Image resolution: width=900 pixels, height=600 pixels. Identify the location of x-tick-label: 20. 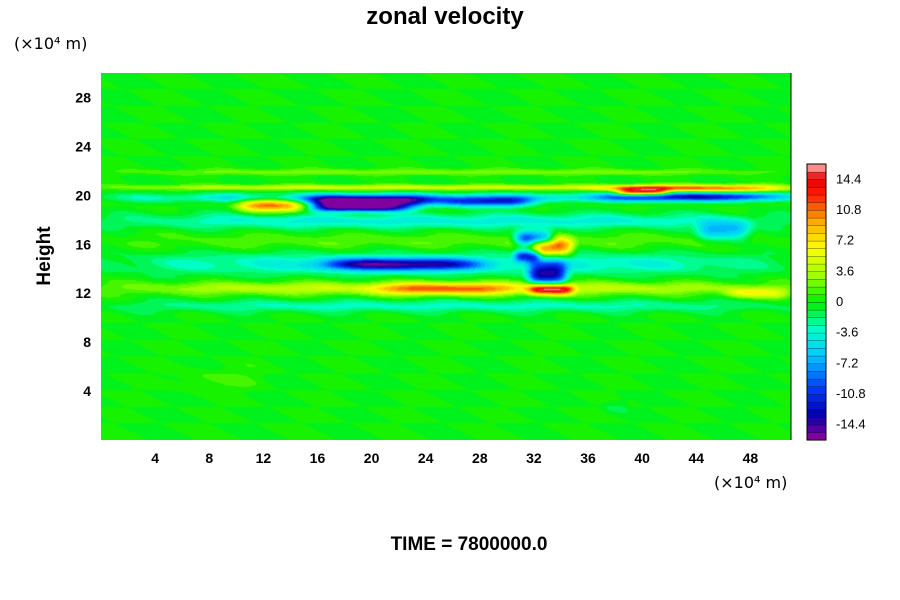
(372, 458).